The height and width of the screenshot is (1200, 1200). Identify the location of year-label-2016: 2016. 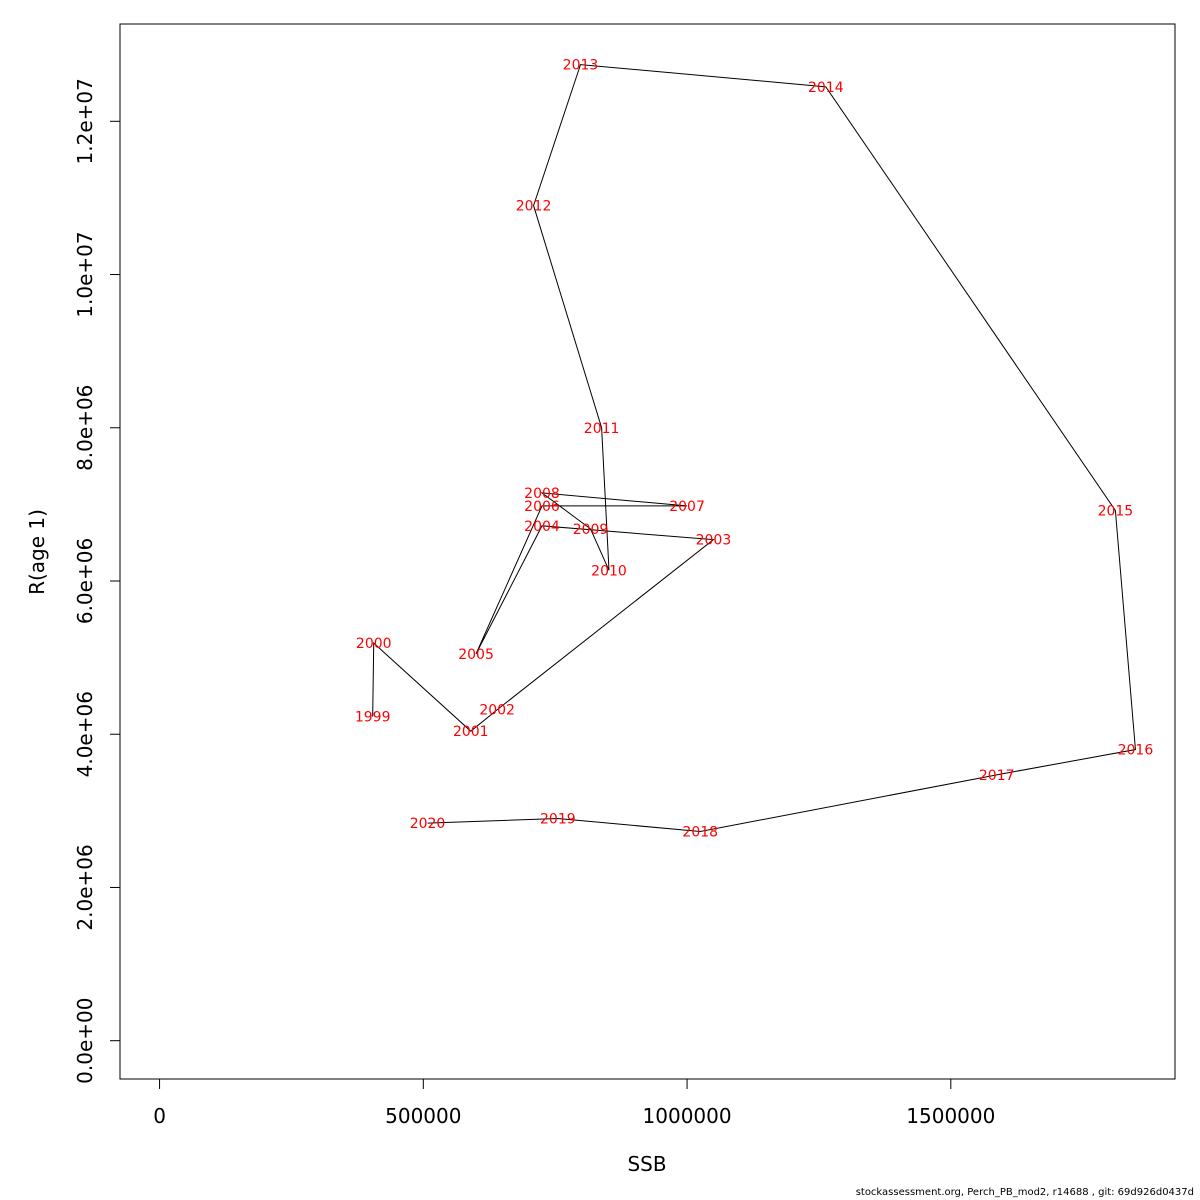
(1136, 751).